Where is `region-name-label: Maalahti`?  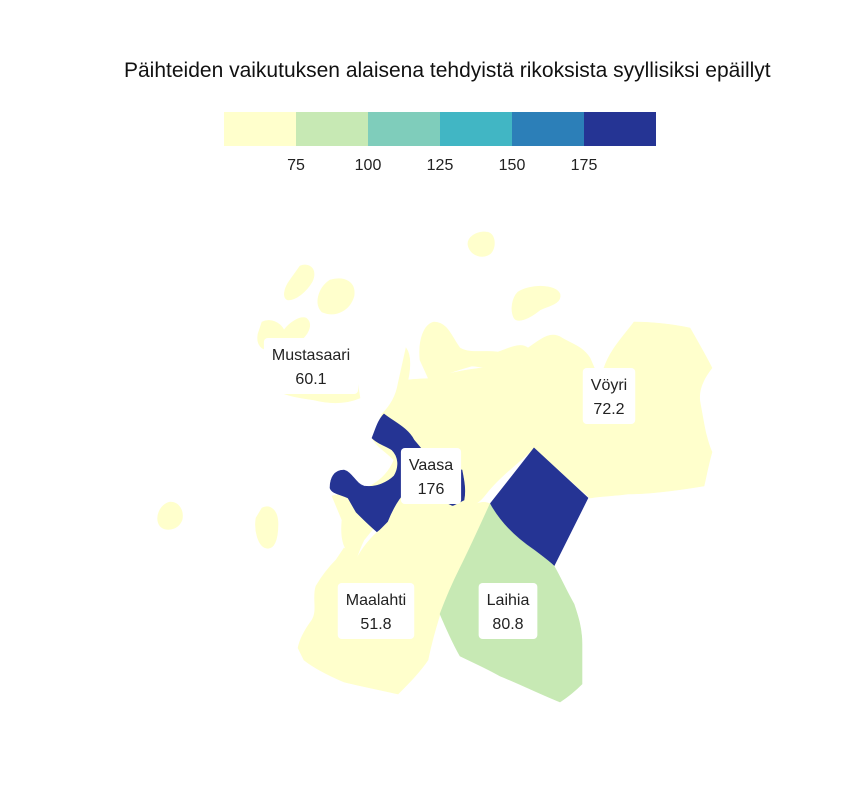
region-name-label: Maalahti is located at coordinates (376, 600).